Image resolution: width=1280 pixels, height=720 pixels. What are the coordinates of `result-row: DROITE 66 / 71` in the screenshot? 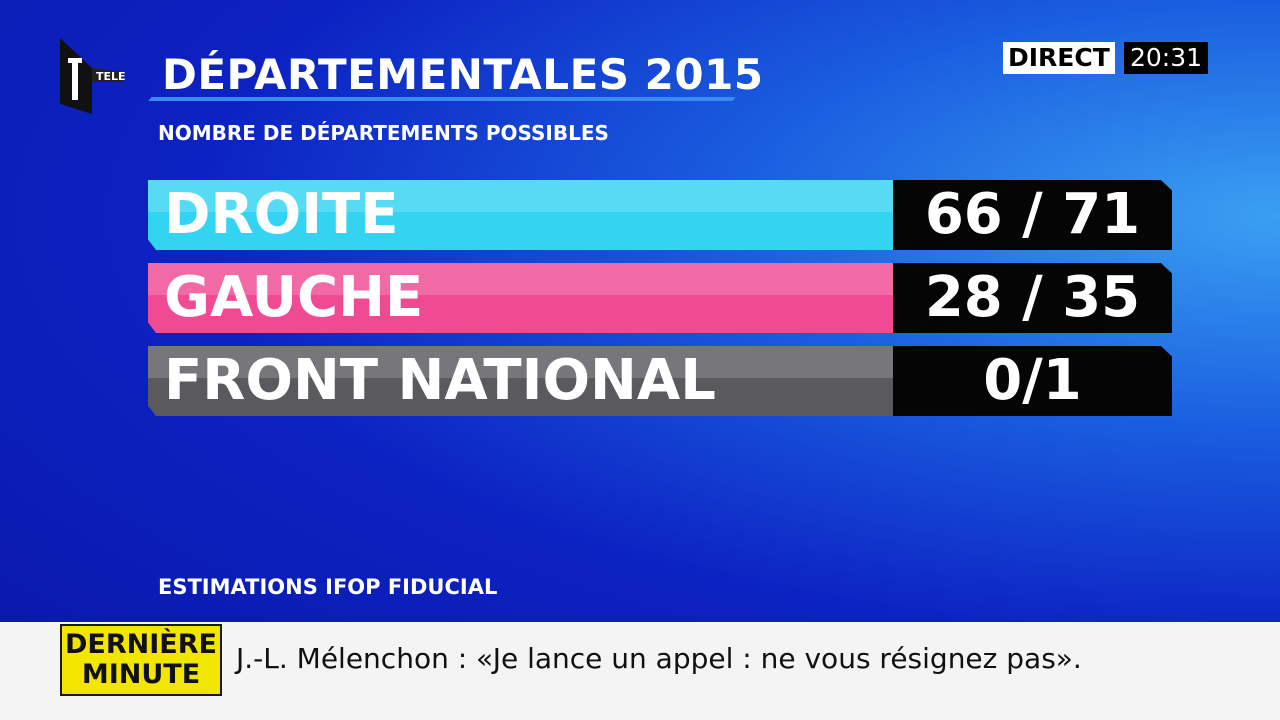 It's located at (660, 215).